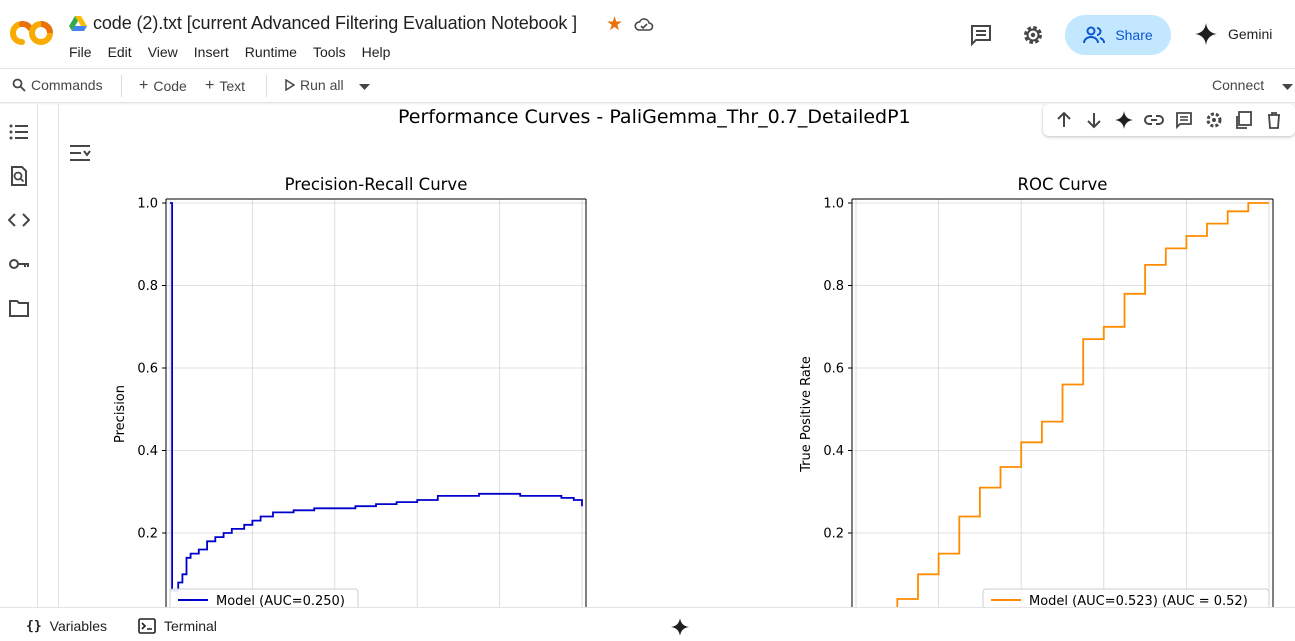 Image resolution: width=1295 pixels, height=641 pixels. I want to click on play-icon, so click(290, 85).